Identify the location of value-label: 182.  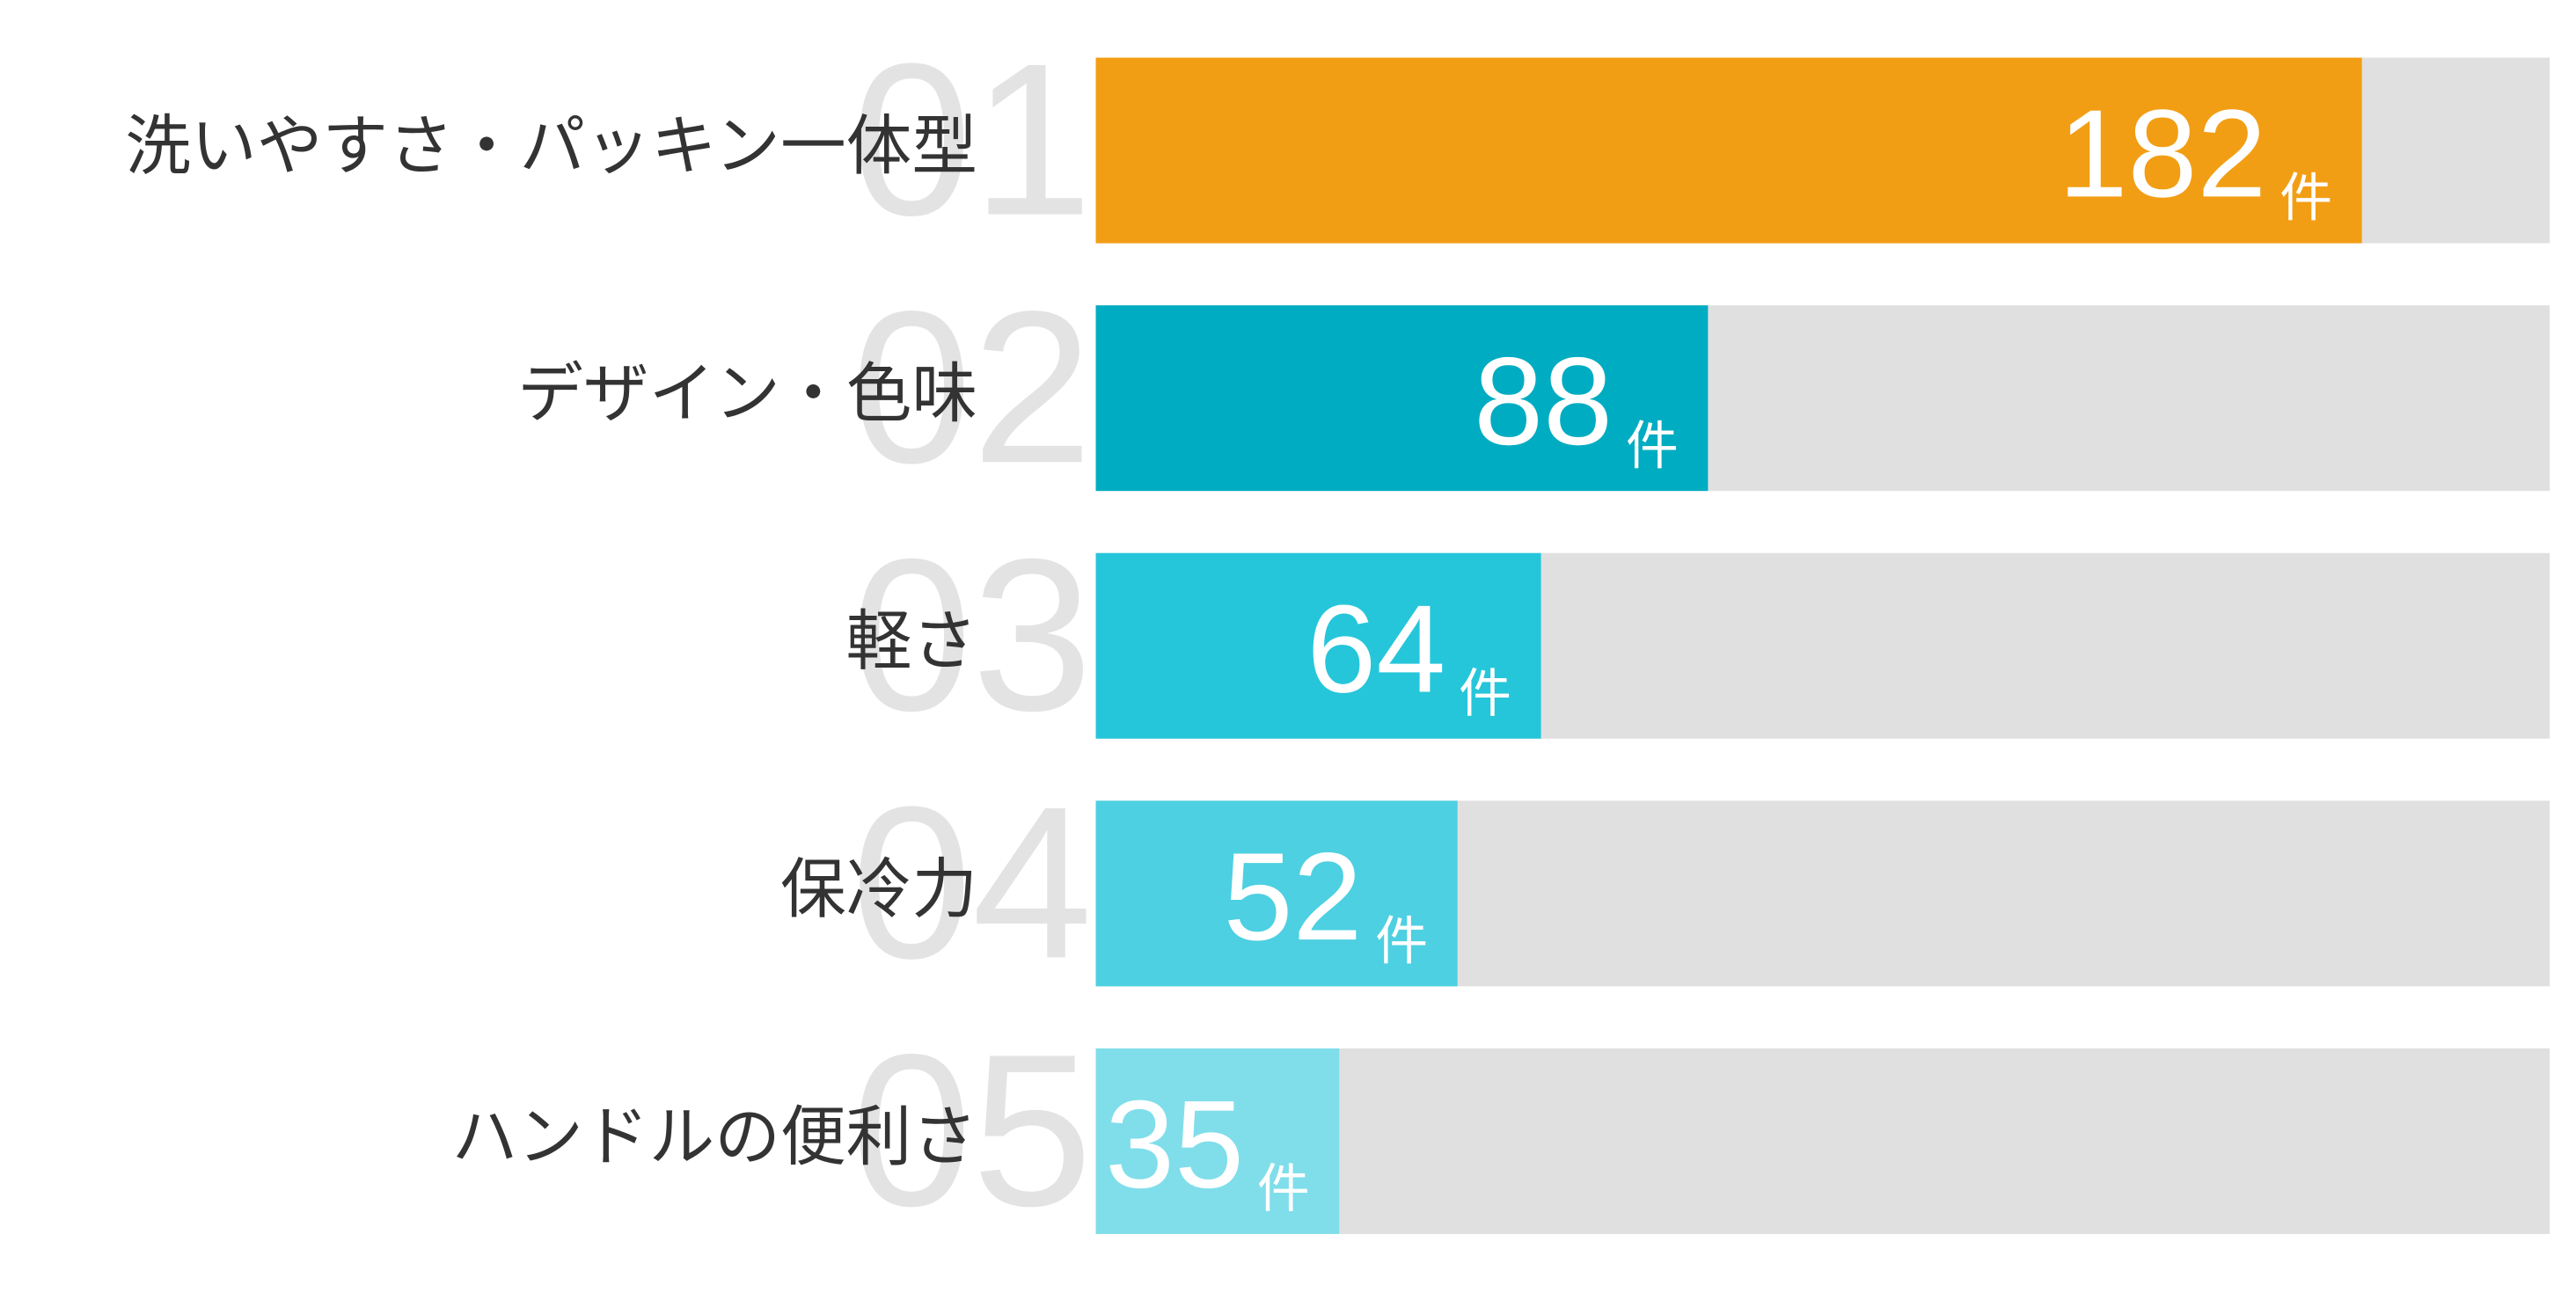
(2163, 153).